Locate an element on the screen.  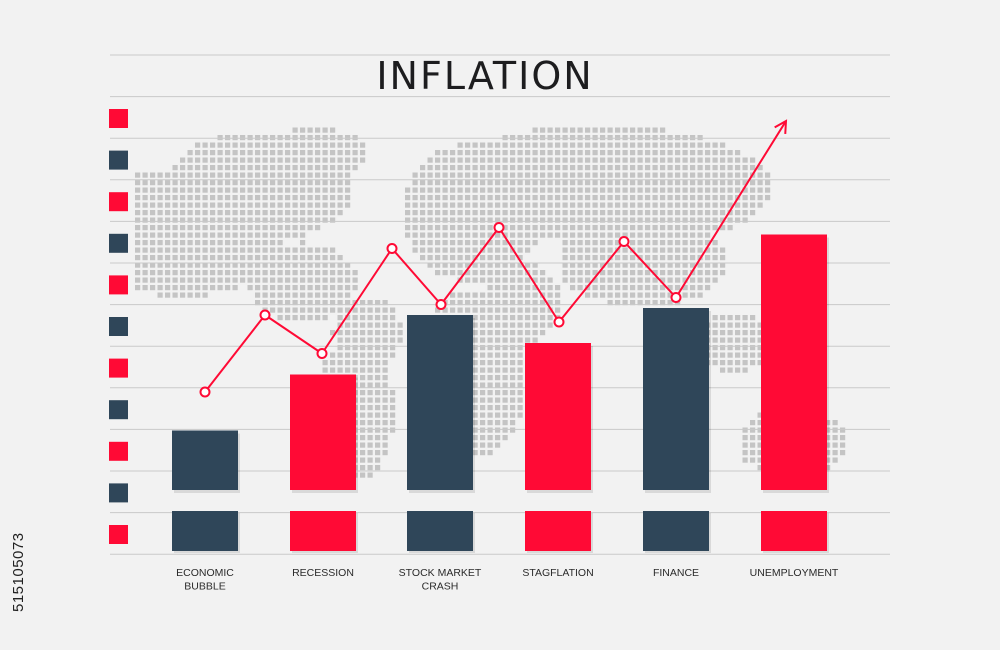
trend-point is located at coordinates (441, 304).